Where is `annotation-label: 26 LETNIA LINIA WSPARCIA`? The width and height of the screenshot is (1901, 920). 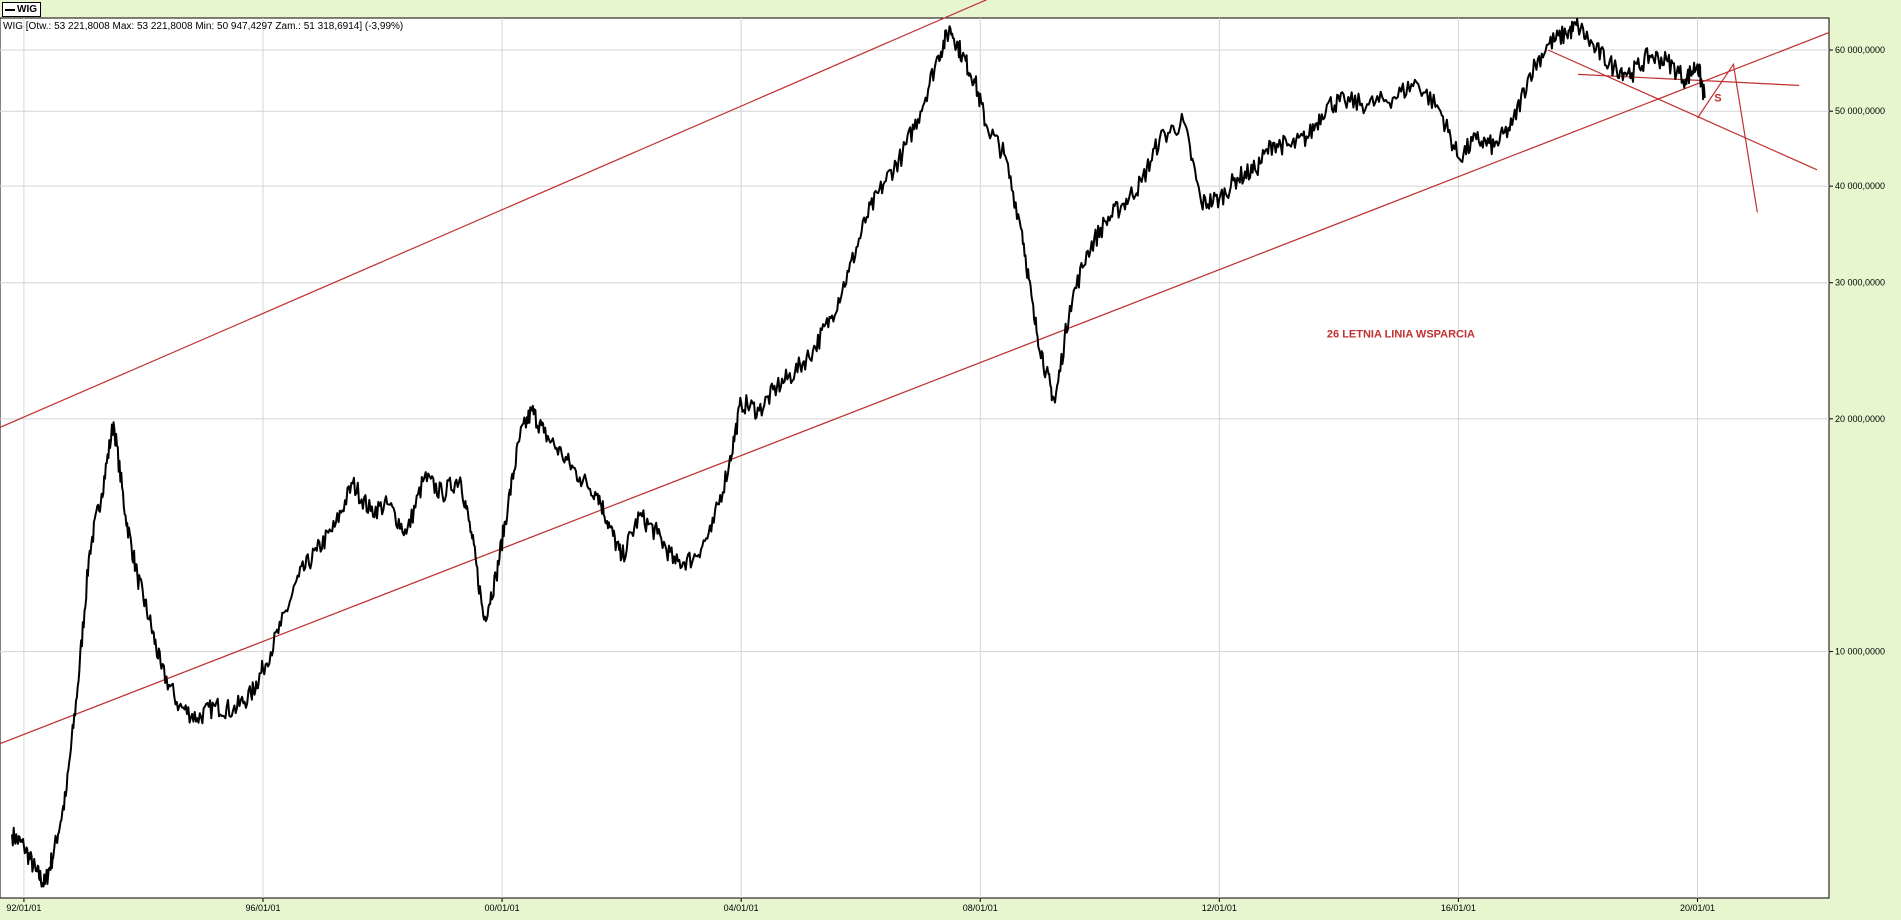 annotation-label: 26 LETNIA LINIA WSPARCIA is located at coordinates (1401, 334).